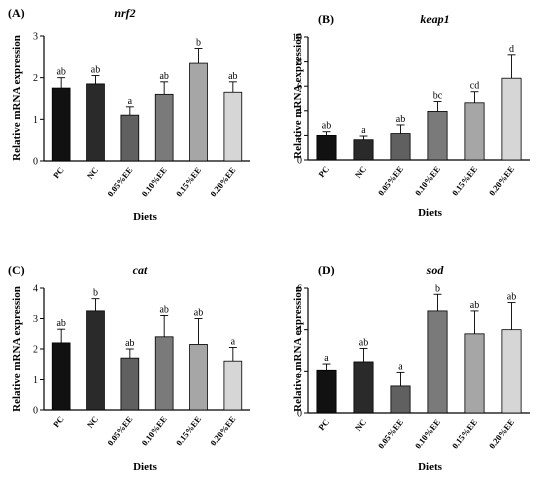  Describe the element at coordinates (145, 217) in the screenshot. I see `panel-a-xlabel: Diets` at that location.